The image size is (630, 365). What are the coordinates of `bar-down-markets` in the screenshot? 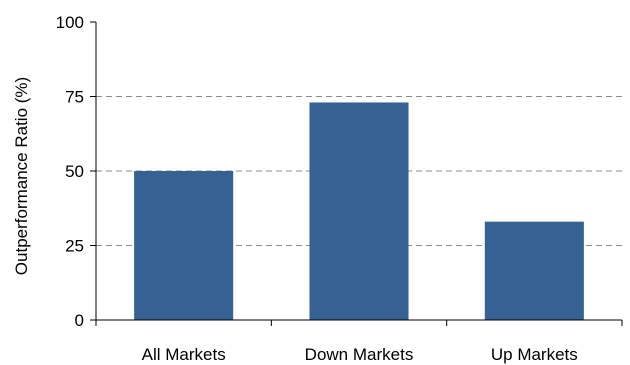 It's located at (359, 211).